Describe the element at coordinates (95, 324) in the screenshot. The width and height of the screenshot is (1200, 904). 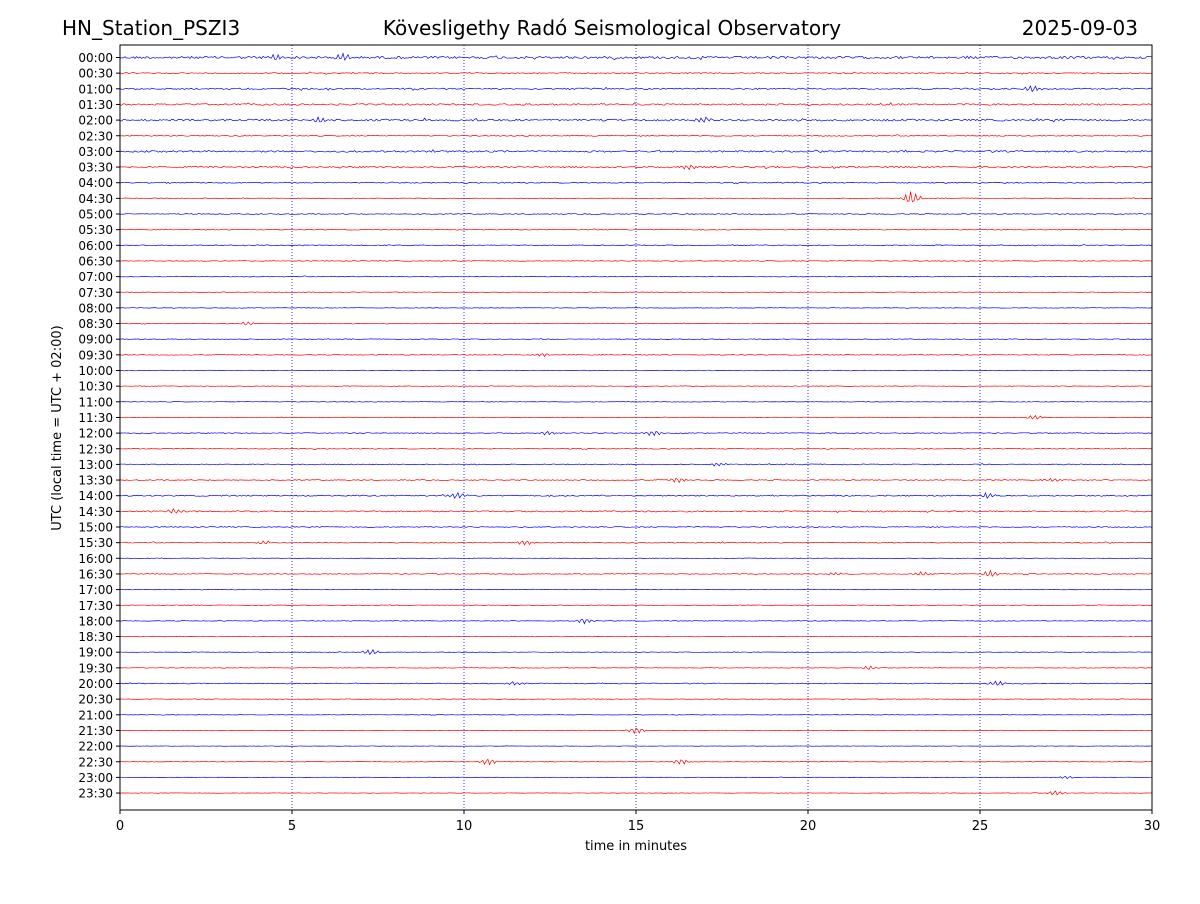
I see `y-tick-label: 08:30` at that location.